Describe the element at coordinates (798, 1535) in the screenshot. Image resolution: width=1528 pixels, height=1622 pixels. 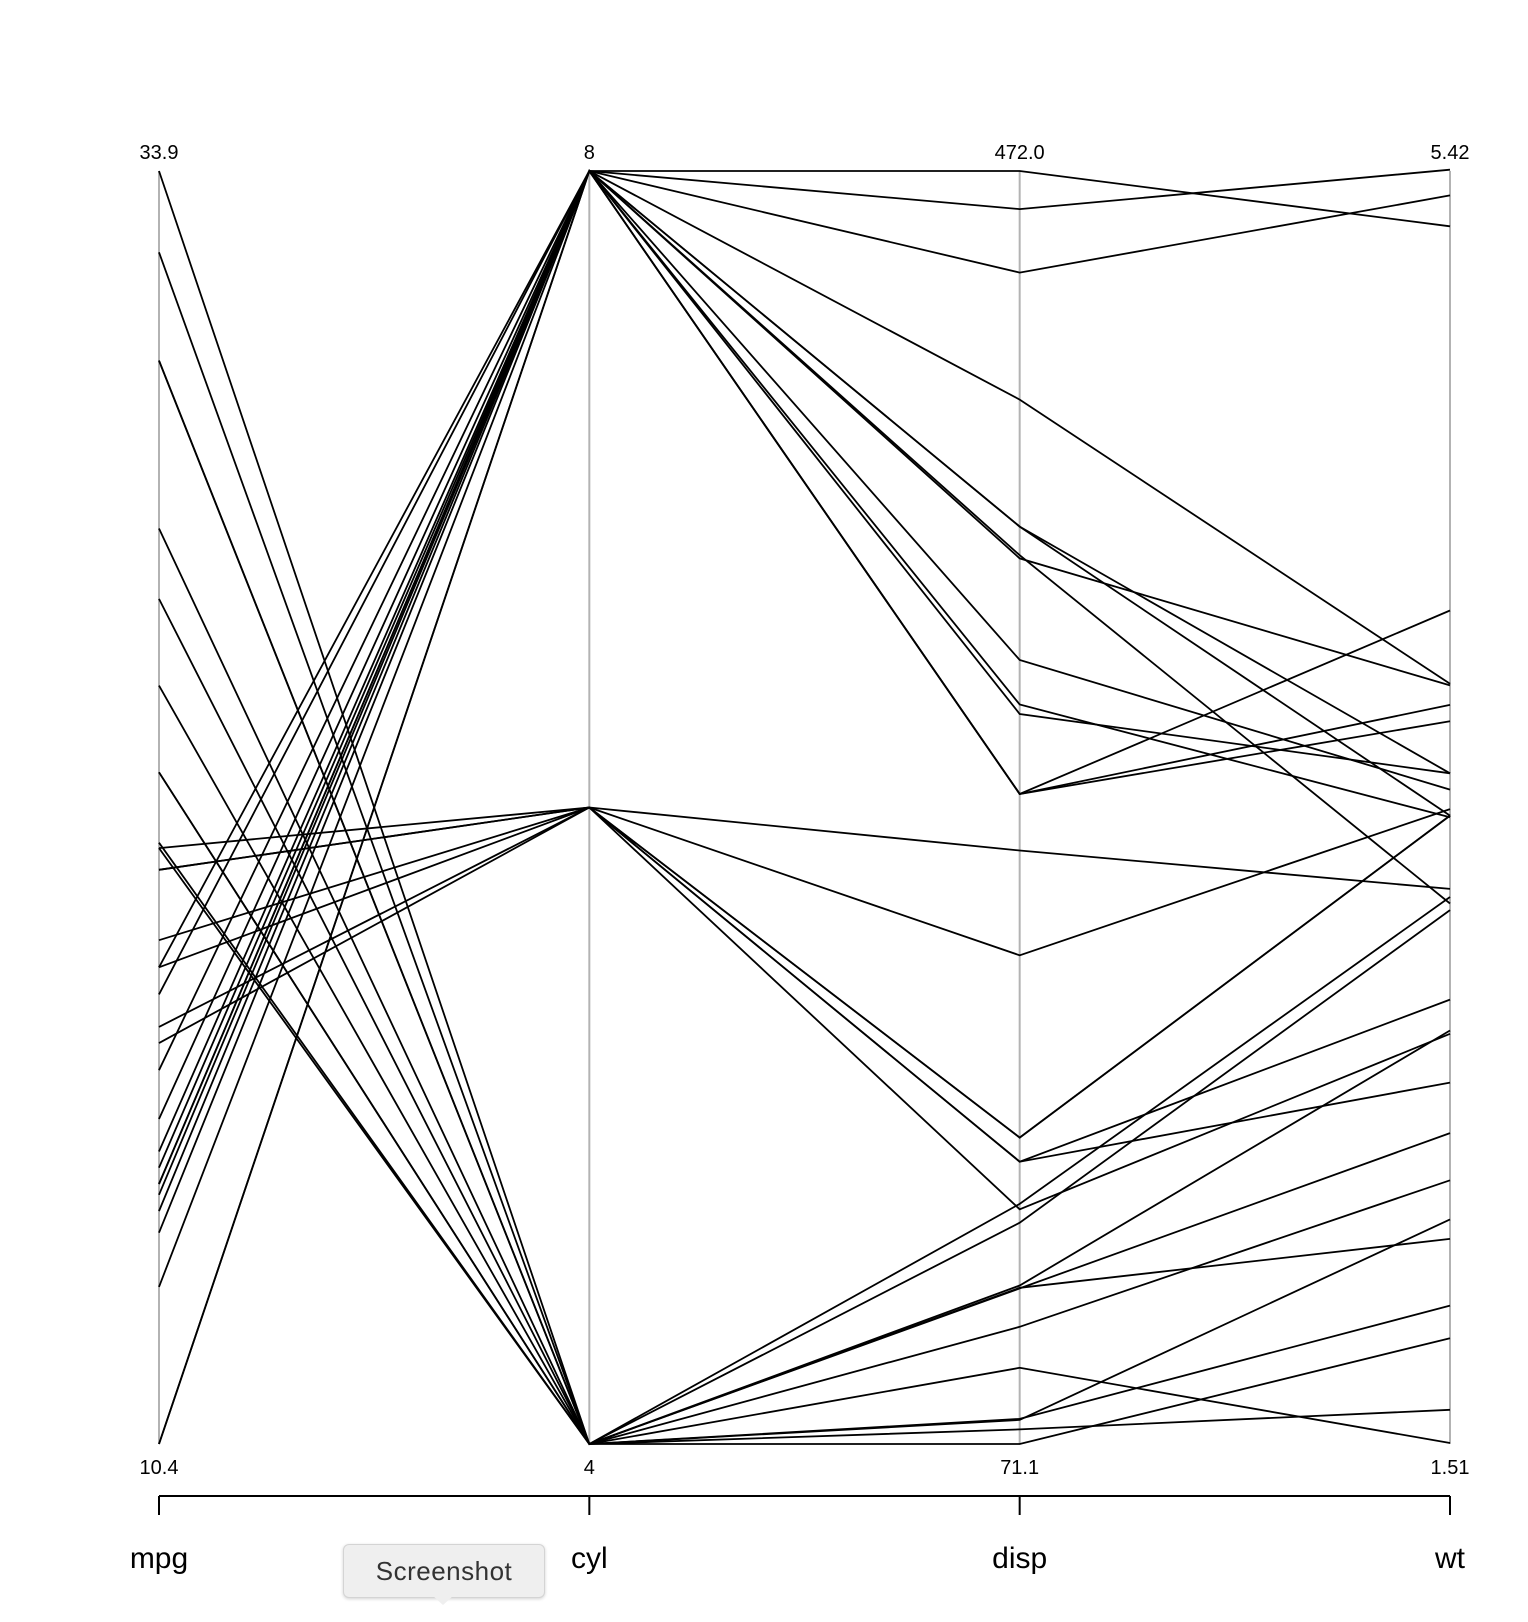
I see `bottom-axis: mpg cyl disp wt` at that location.